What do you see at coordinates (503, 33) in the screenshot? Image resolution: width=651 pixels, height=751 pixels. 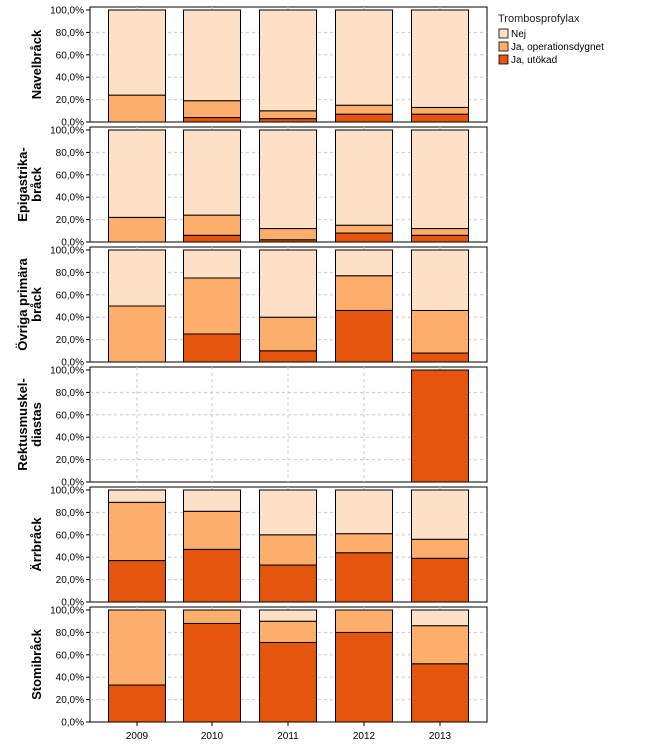 I see `legend-swatch` at bounding box center [503, 33].